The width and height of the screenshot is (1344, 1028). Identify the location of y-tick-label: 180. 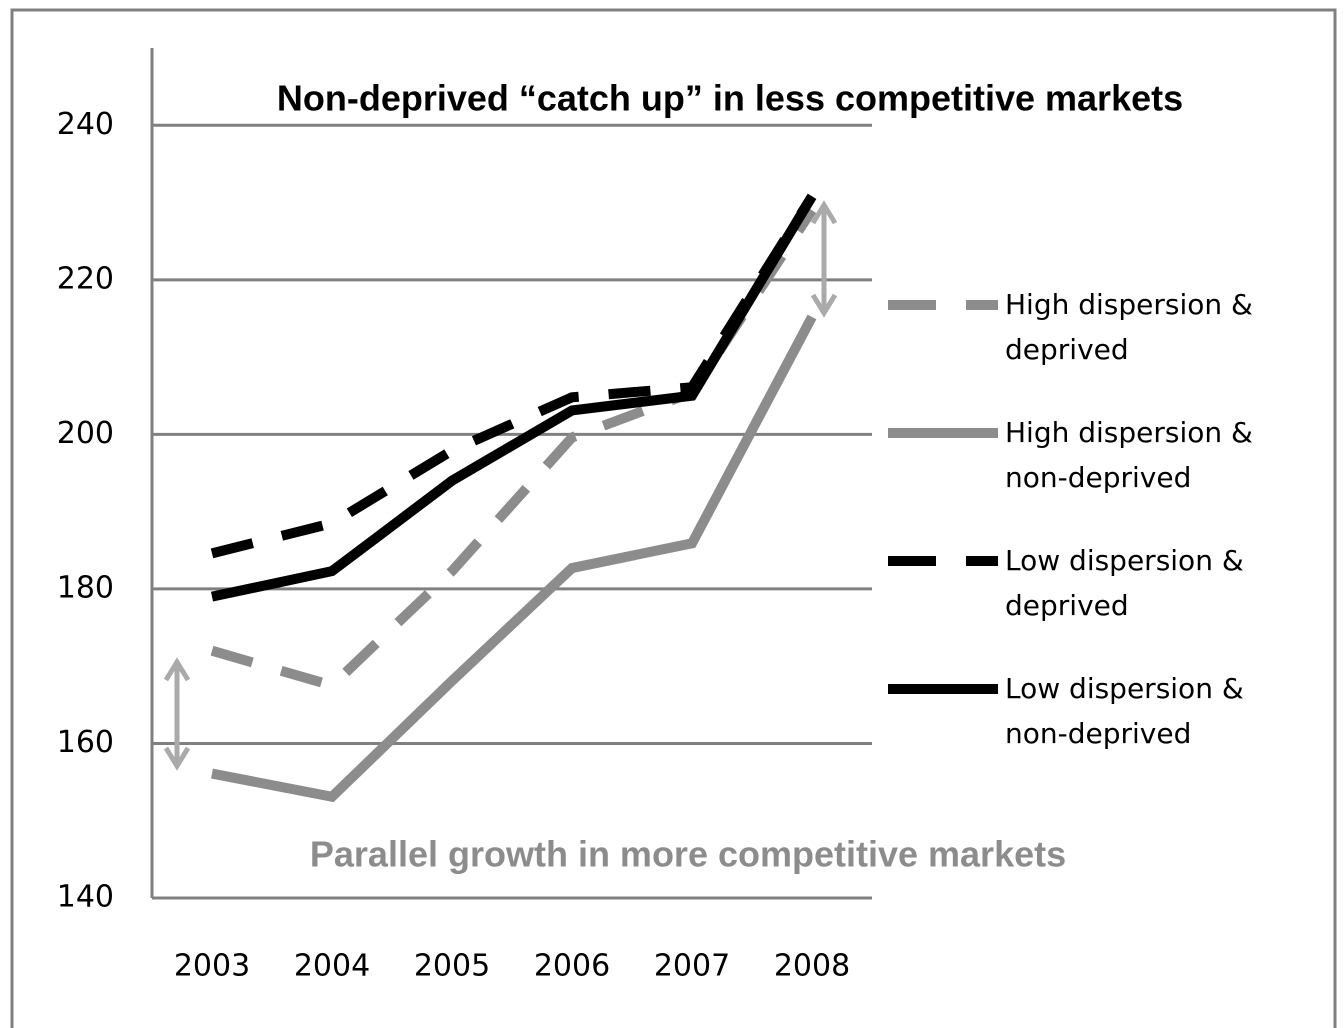
(85, 587).